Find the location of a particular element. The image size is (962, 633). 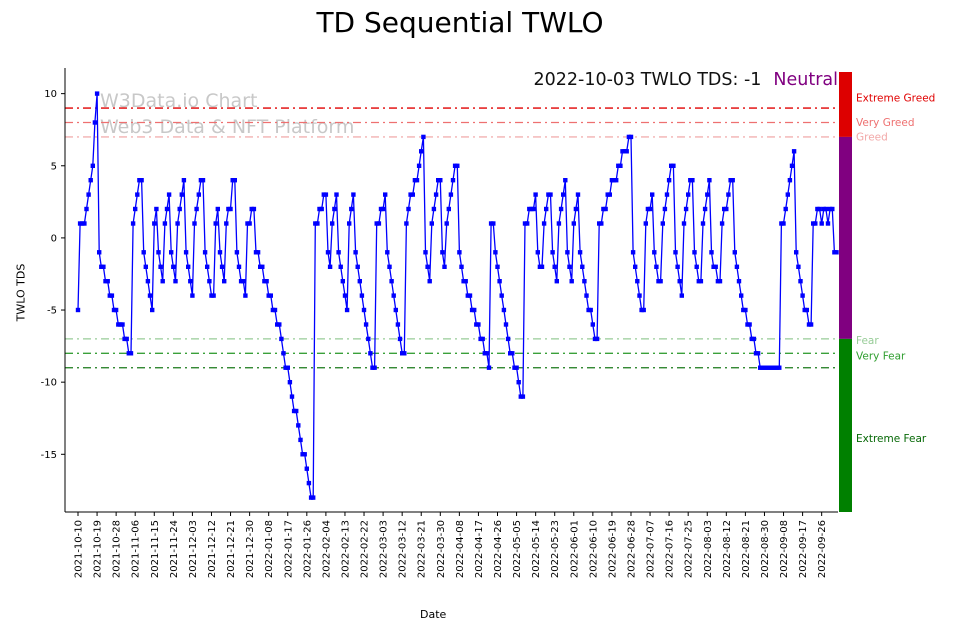

y-tick-label: 10 is located at coordinates (50, 94).